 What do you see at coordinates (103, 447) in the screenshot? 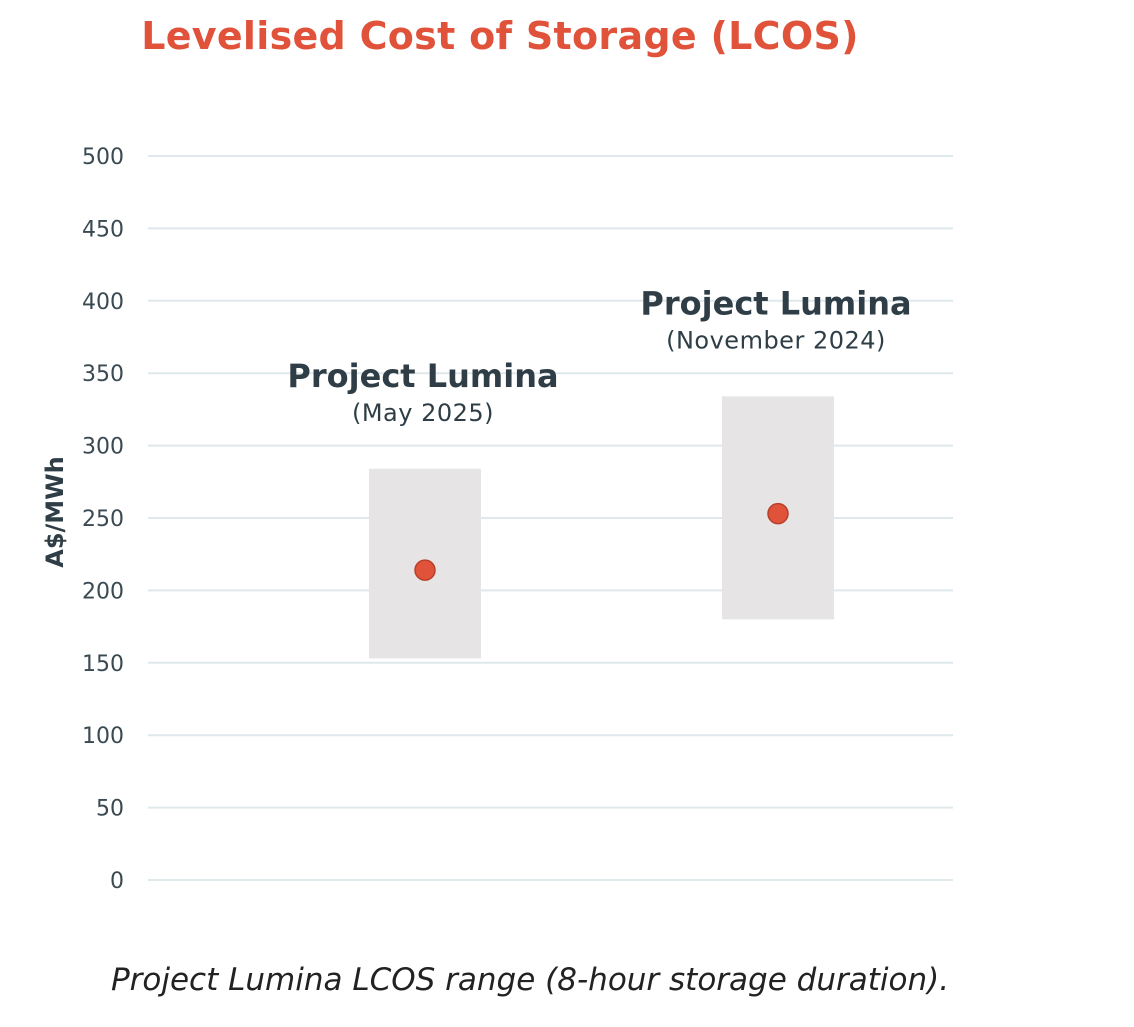
I see `y-tick-label: 300` at bounding box center [103, 447].